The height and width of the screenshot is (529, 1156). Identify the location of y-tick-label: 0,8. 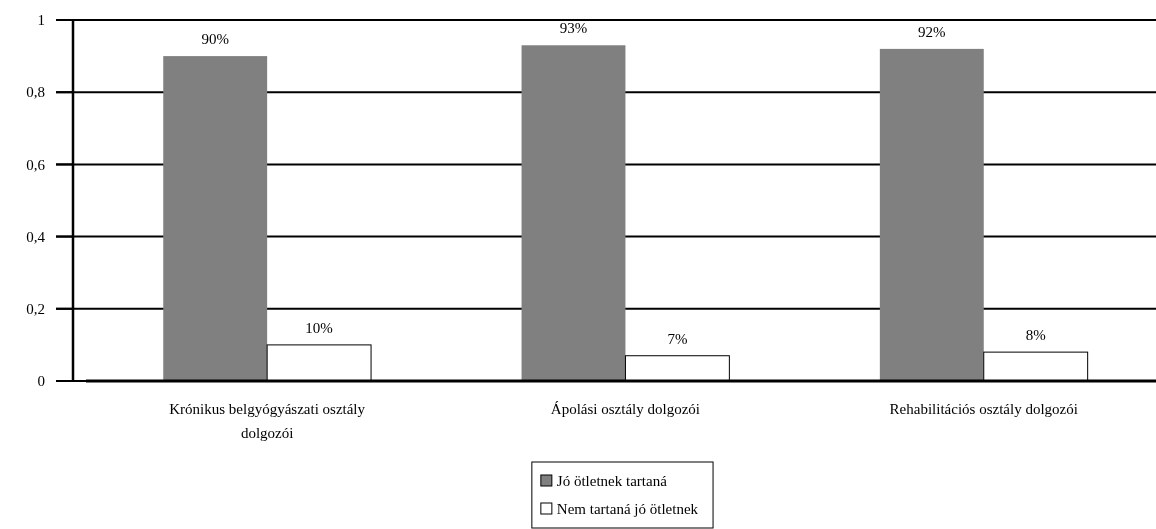
(35, 92).